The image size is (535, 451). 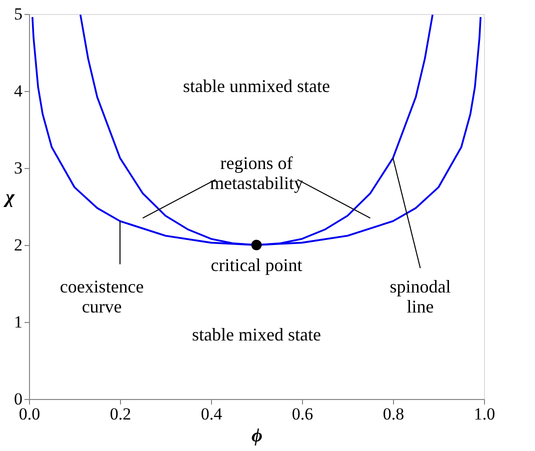 What do you see at coordinates (18, 14) in the screenshot?
I see `y-tick-label: 5` at bounding box center [18, 14].